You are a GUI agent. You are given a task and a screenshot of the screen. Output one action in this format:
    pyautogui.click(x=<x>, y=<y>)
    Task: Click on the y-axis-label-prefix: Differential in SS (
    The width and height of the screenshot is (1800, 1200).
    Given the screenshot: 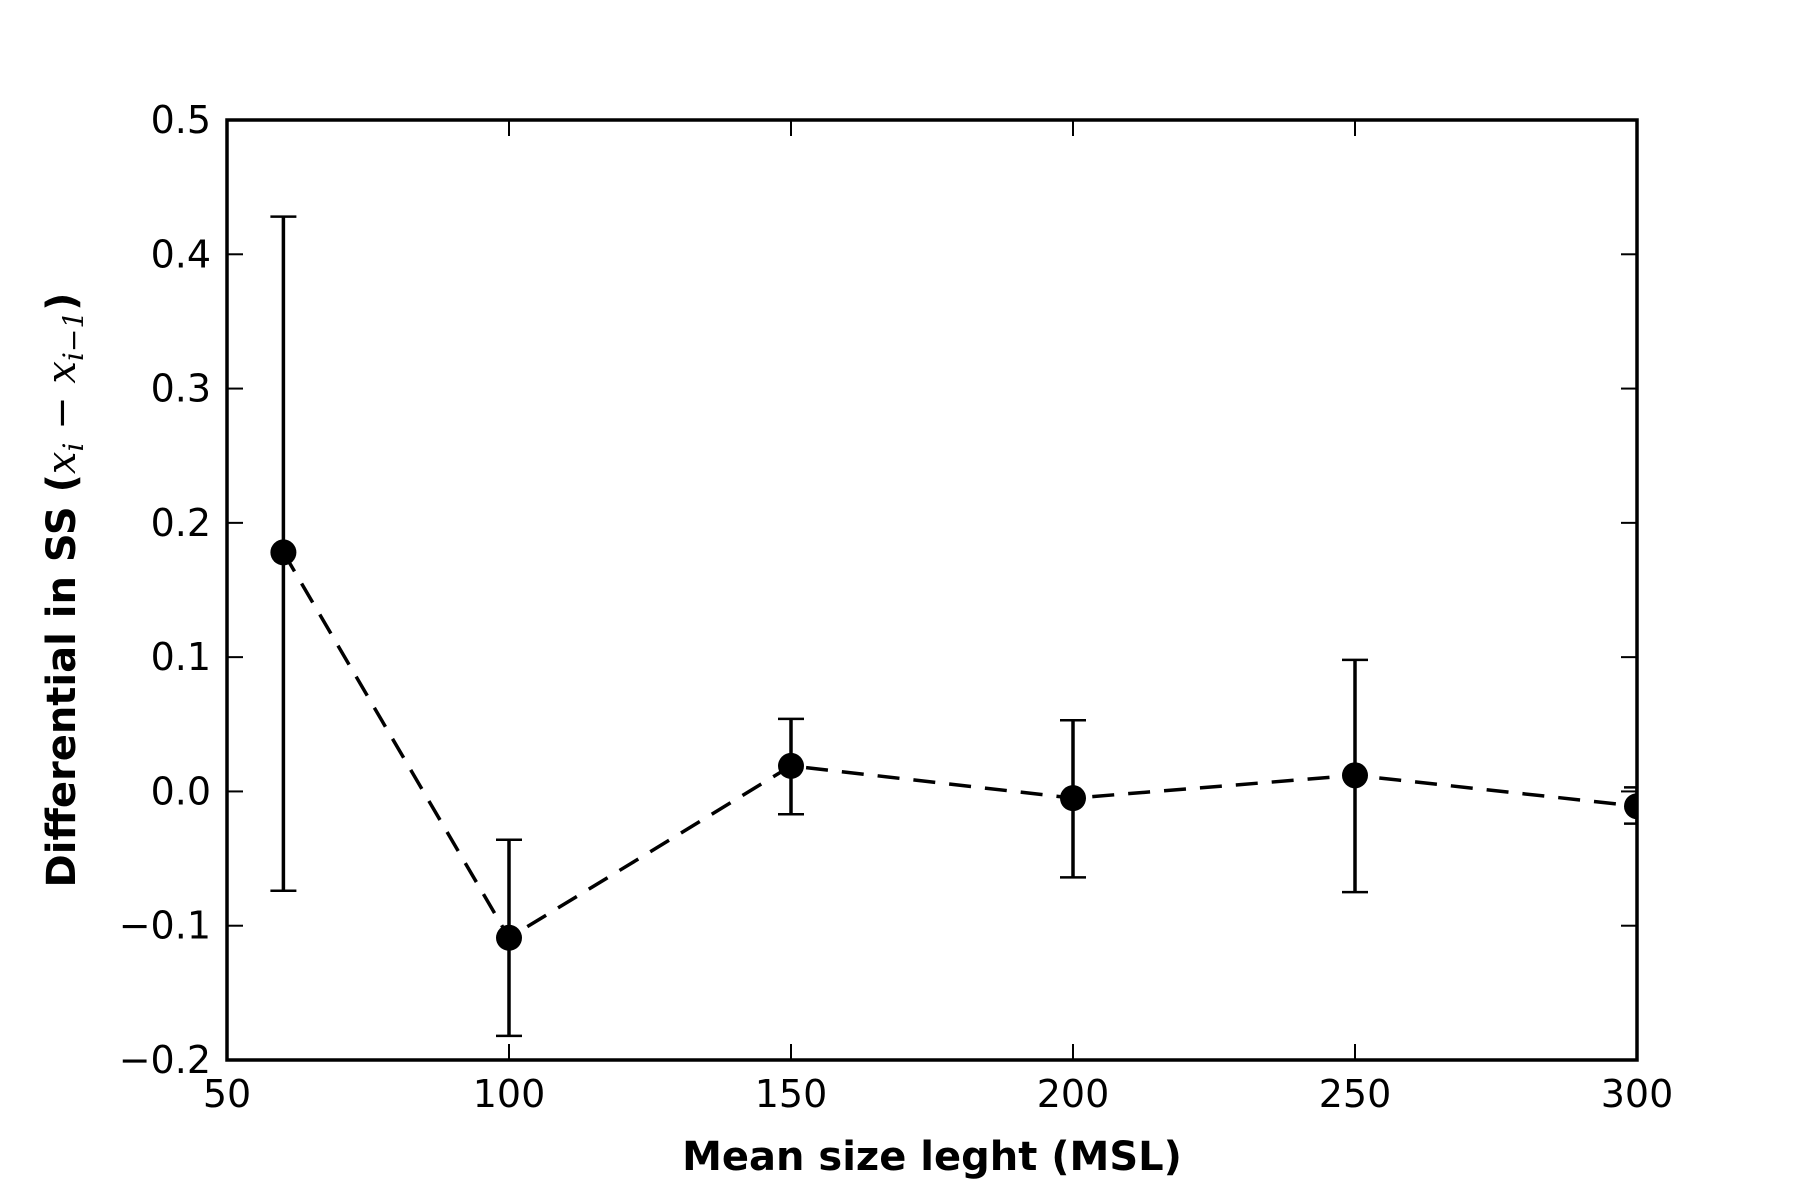 What is the action you would take?
    pyautogui.click(x=62, y=680)
    